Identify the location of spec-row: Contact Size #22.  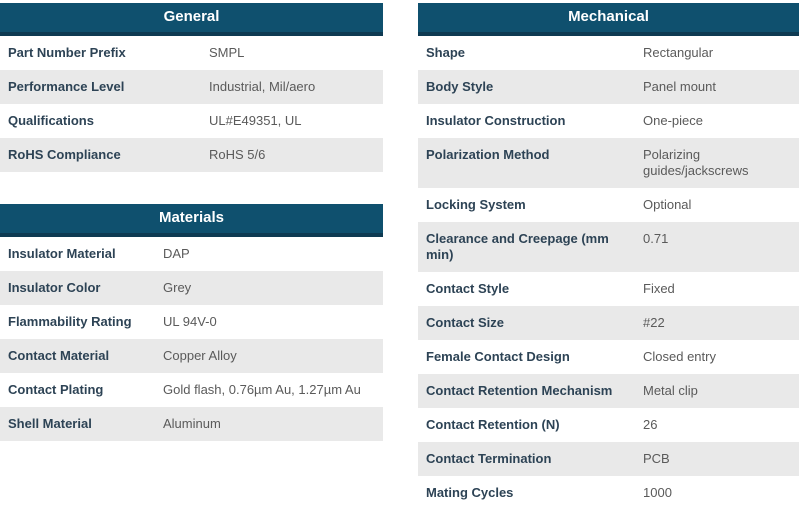
(608, 323).